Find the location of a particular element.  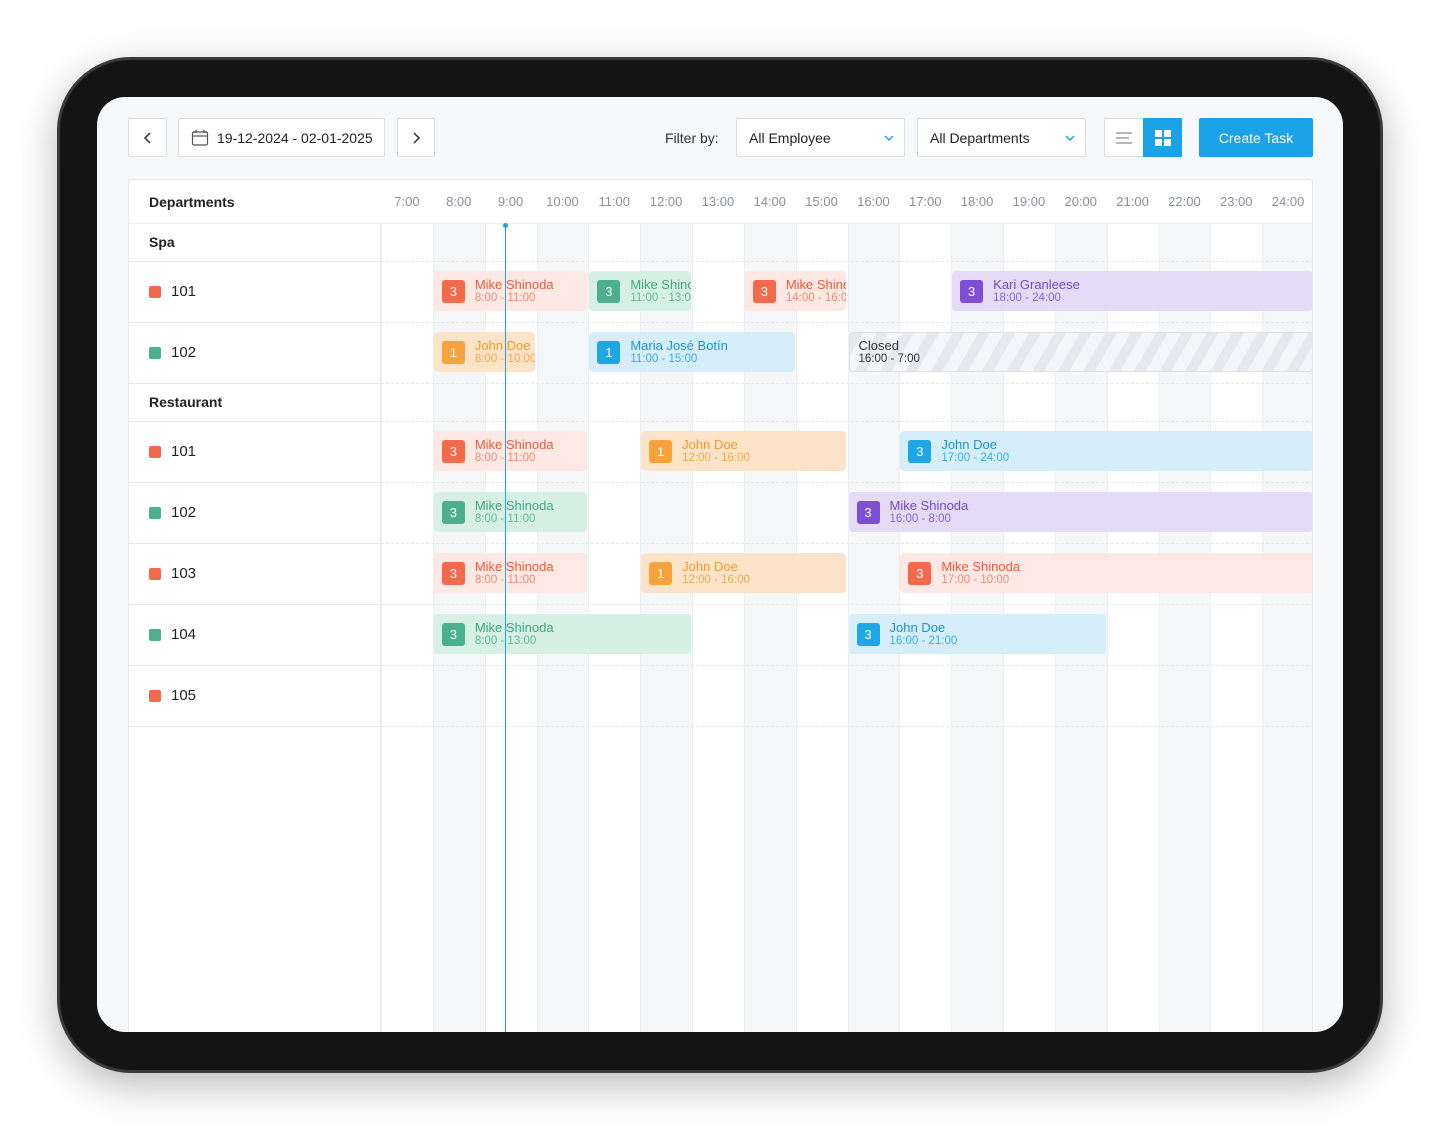

event-time: 17:00 - 24:00 is located at coordinates (975, 458).